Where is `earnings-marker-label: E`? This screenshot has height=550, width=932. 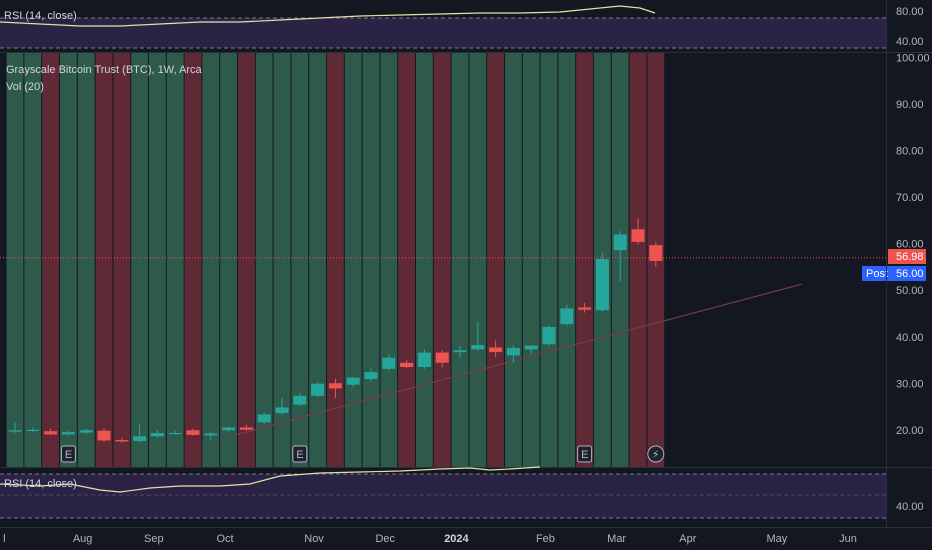
earnings-marker-label: E is located at coordinates (68, 455).